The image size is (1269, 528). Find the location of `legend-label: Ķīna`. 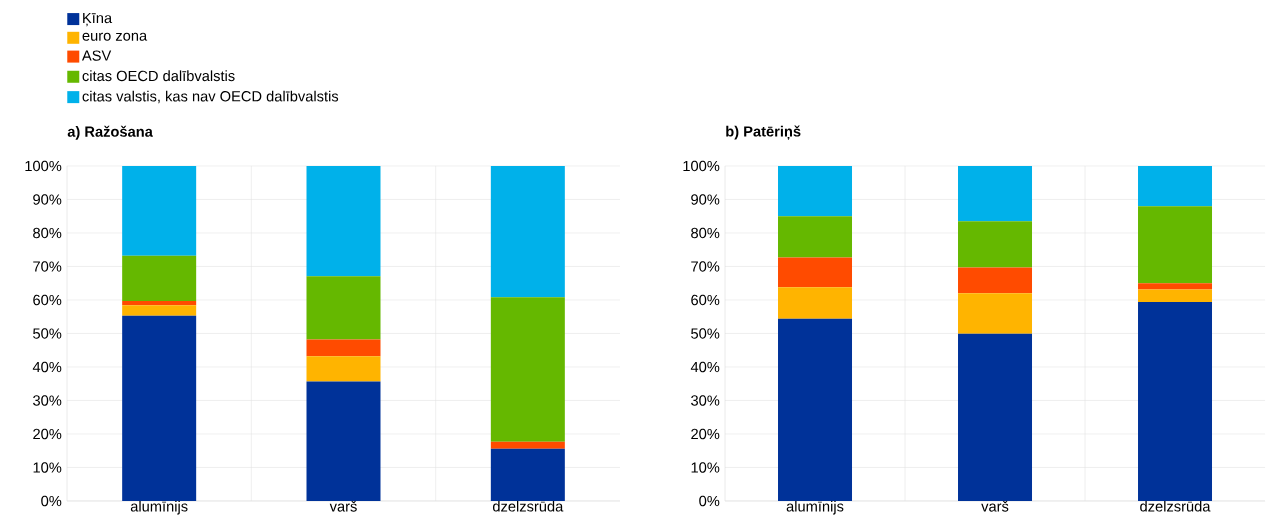

legend-label: Ķīna is located at coordinates (98, 19).